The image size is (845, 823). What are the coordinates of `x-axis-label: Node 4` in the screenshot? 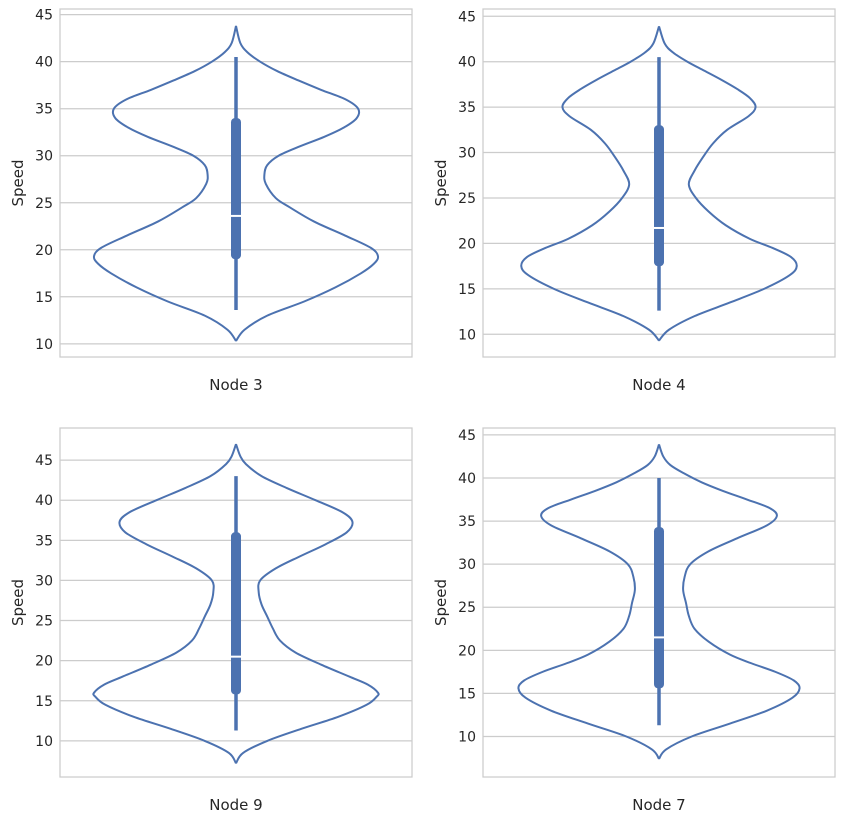 It's located at (658, 385).